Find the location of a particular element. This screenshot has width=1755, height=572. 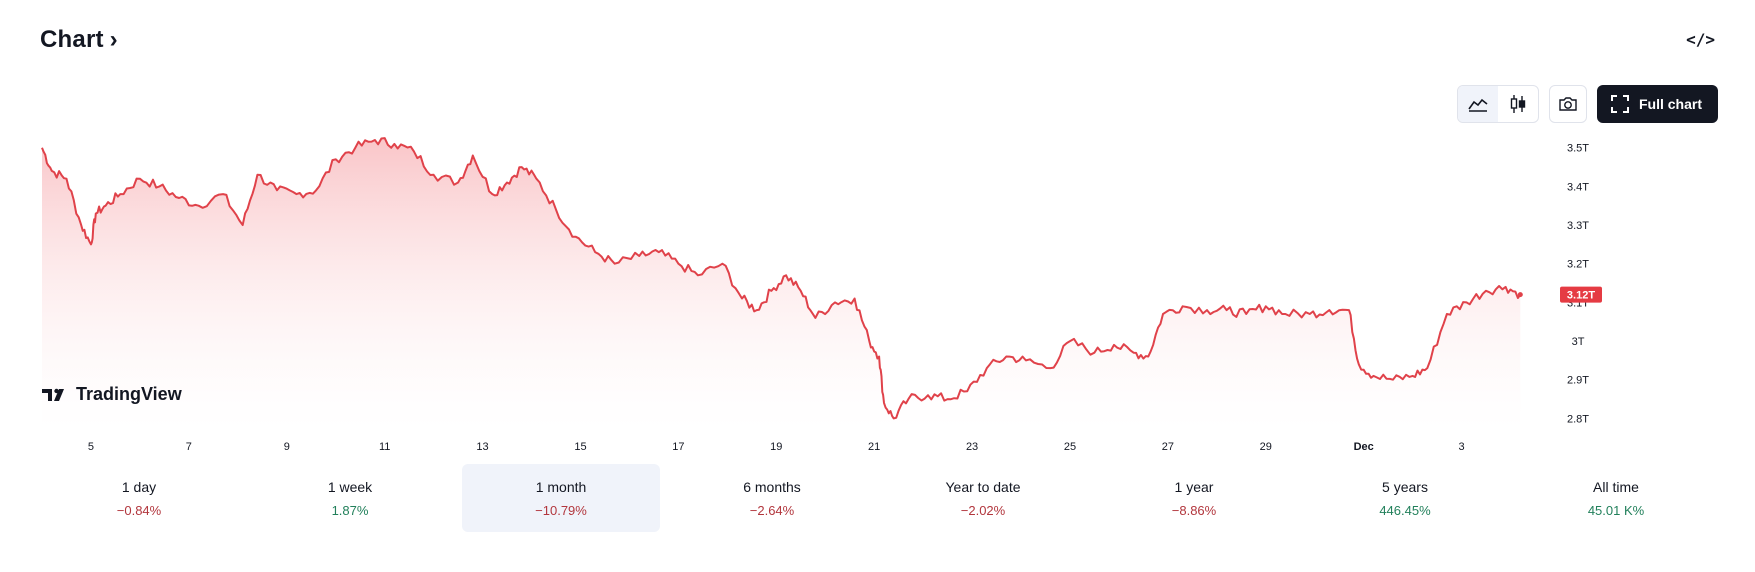

range-change: −8.86% is located at coordinates (1194, 510).